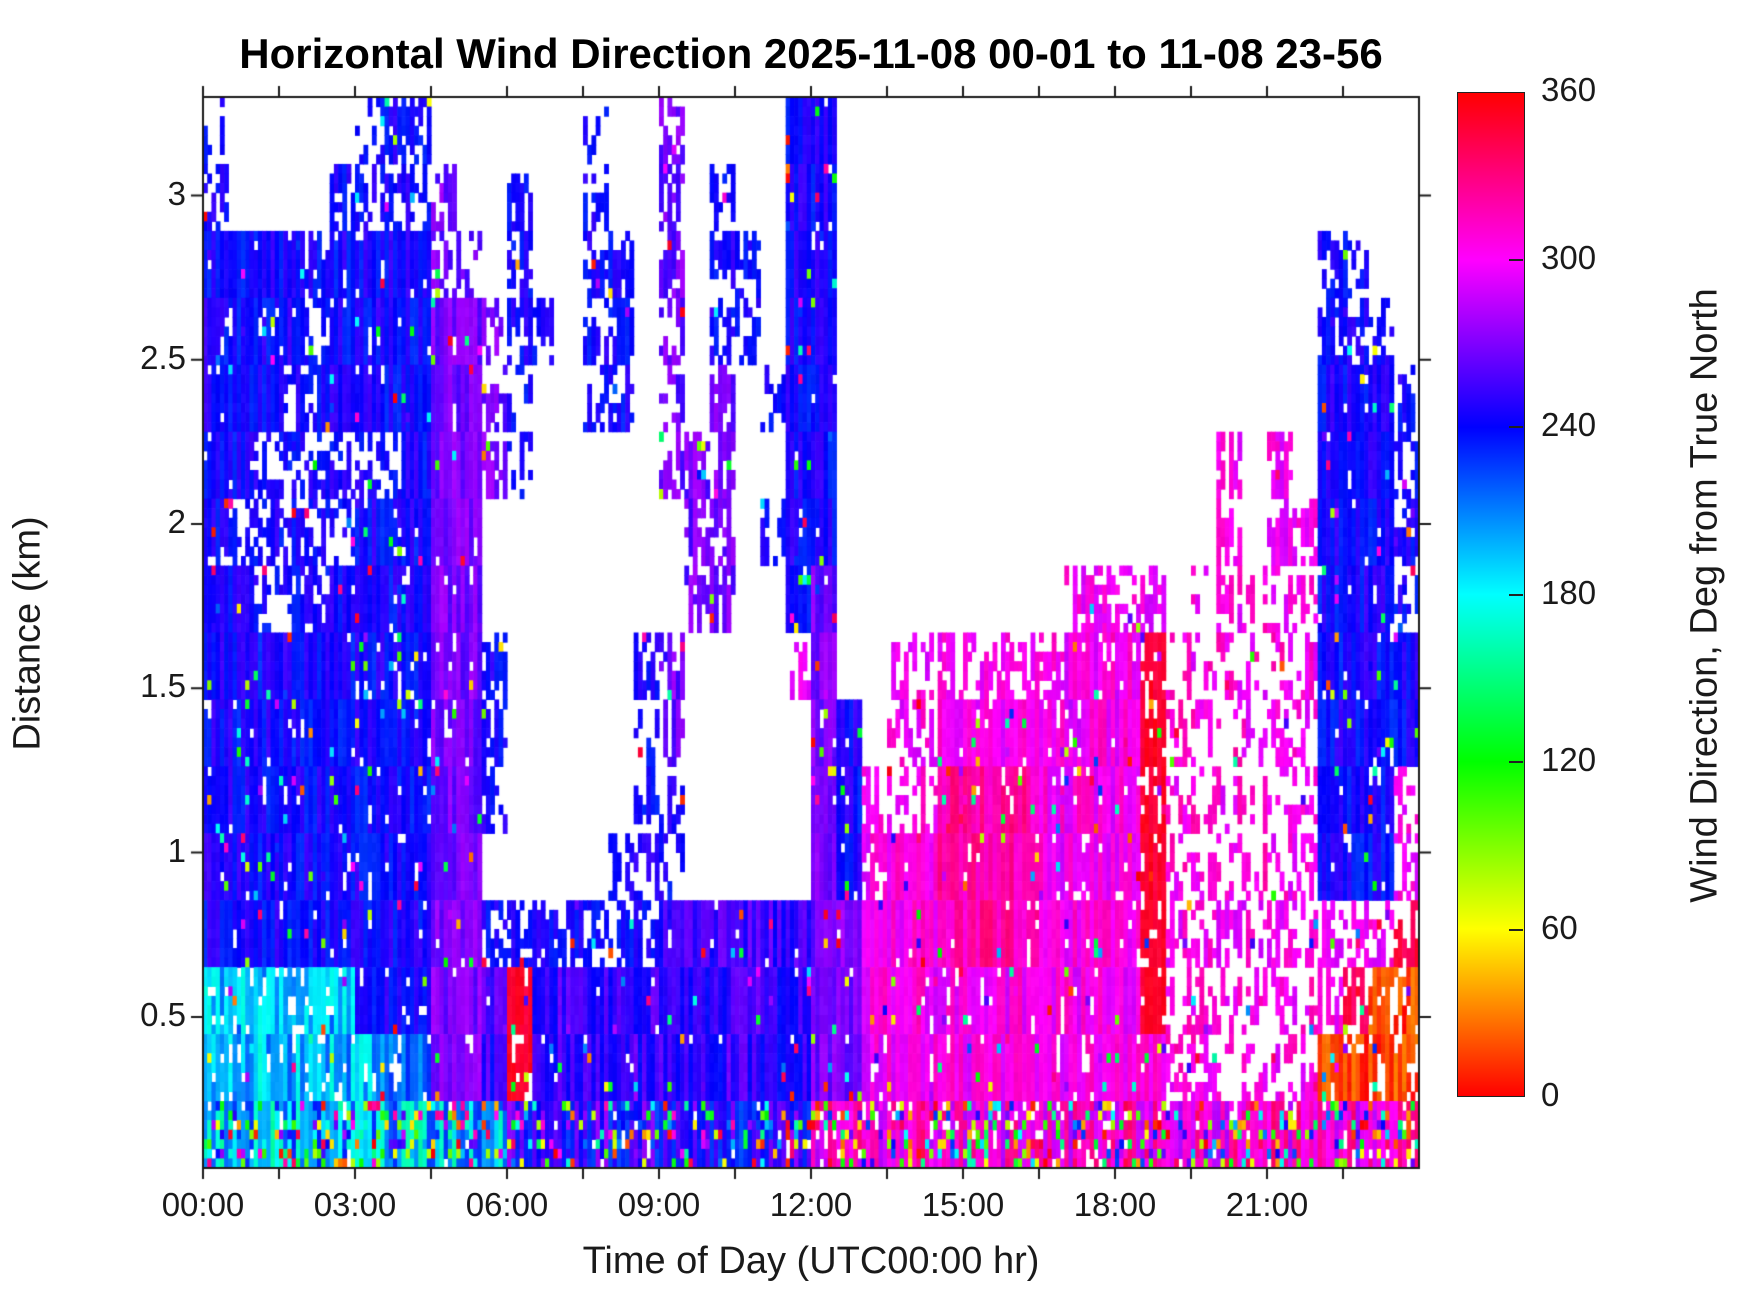  I want to click on y-tick-label: 2, so click(176, 522).